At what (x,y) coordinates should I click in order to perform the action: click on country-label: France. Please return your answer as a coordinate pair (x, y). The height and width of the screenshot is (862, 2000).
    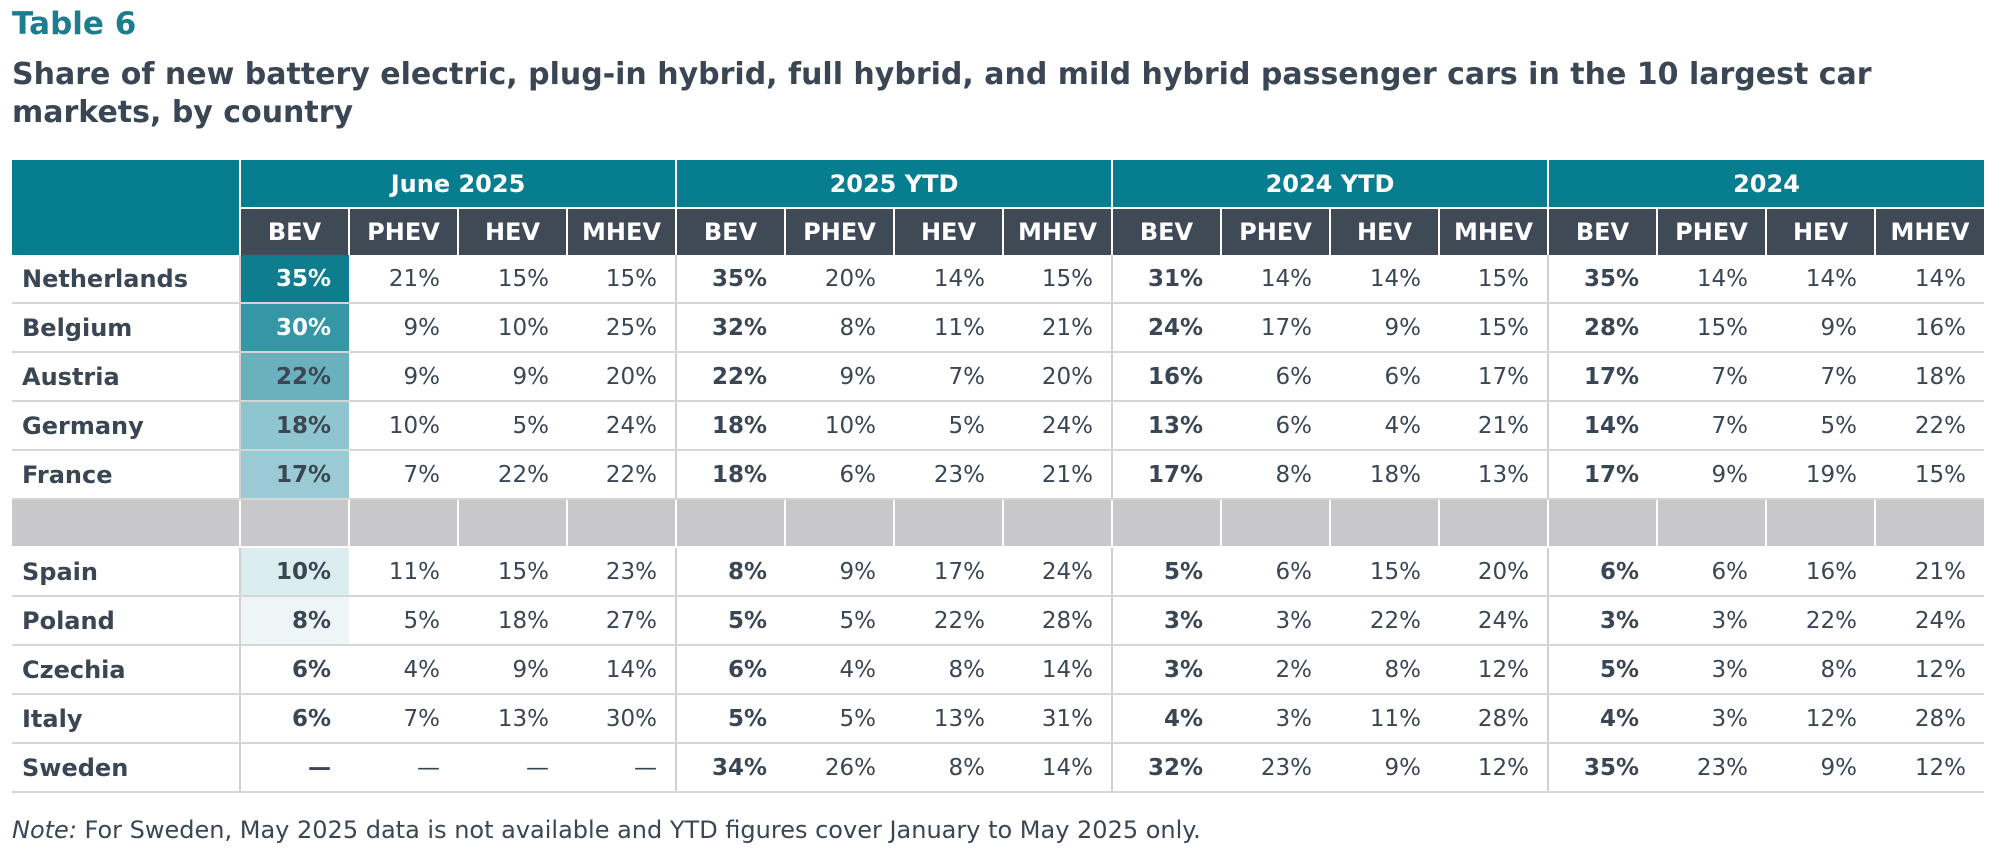
    Looking at the image, I should click on (126, 475).